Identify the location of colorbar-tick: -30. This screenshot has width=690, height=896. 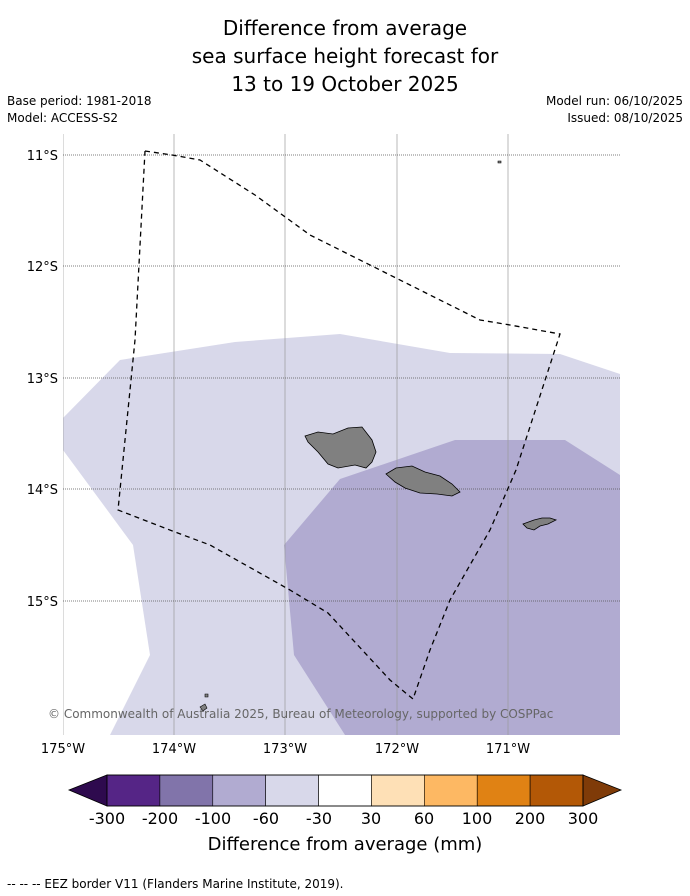
(319, 818).